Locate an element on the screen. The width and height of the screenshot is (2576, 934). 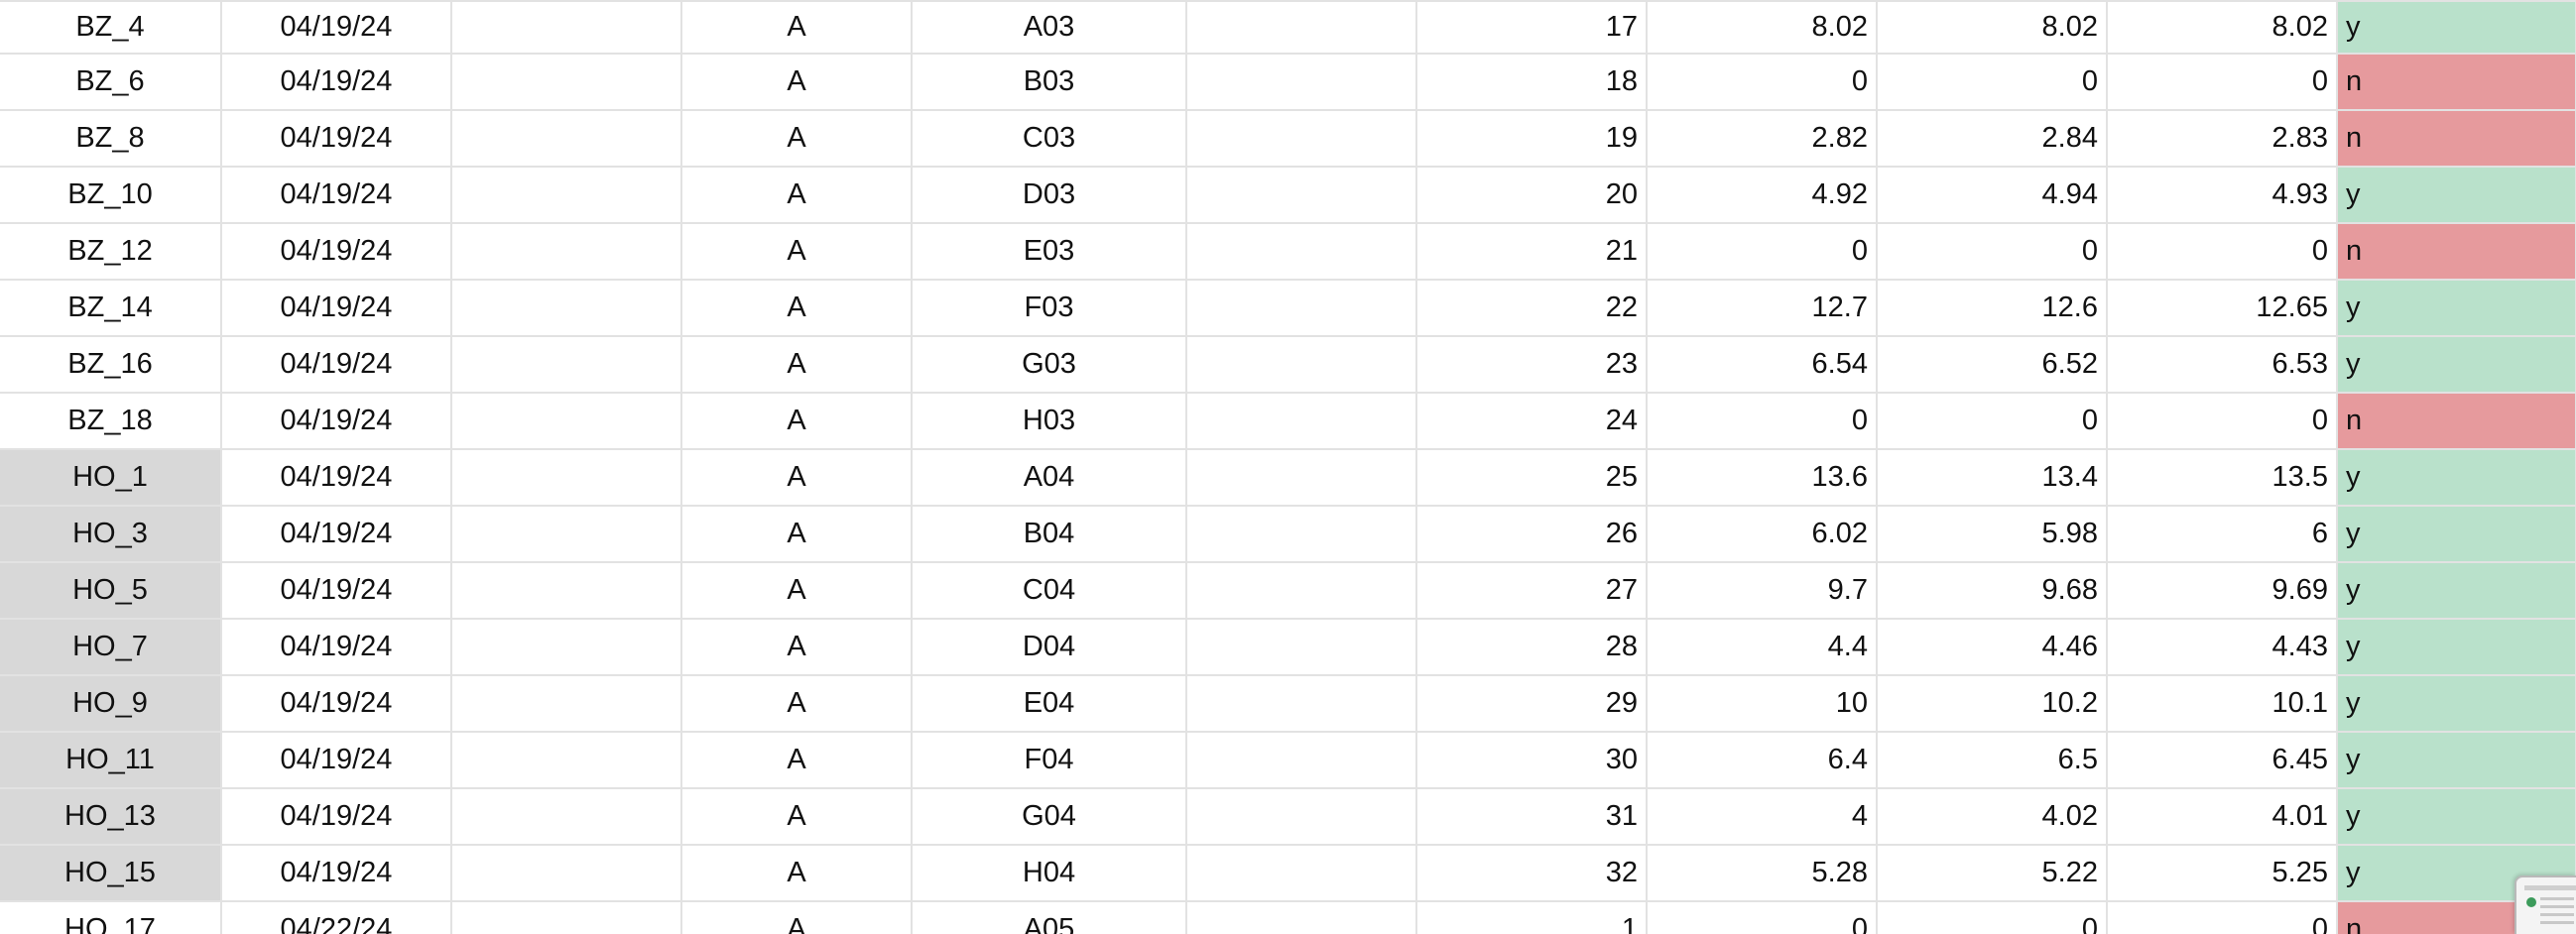
cell-sample: BZ_8 is located at coordinates (111, 139).